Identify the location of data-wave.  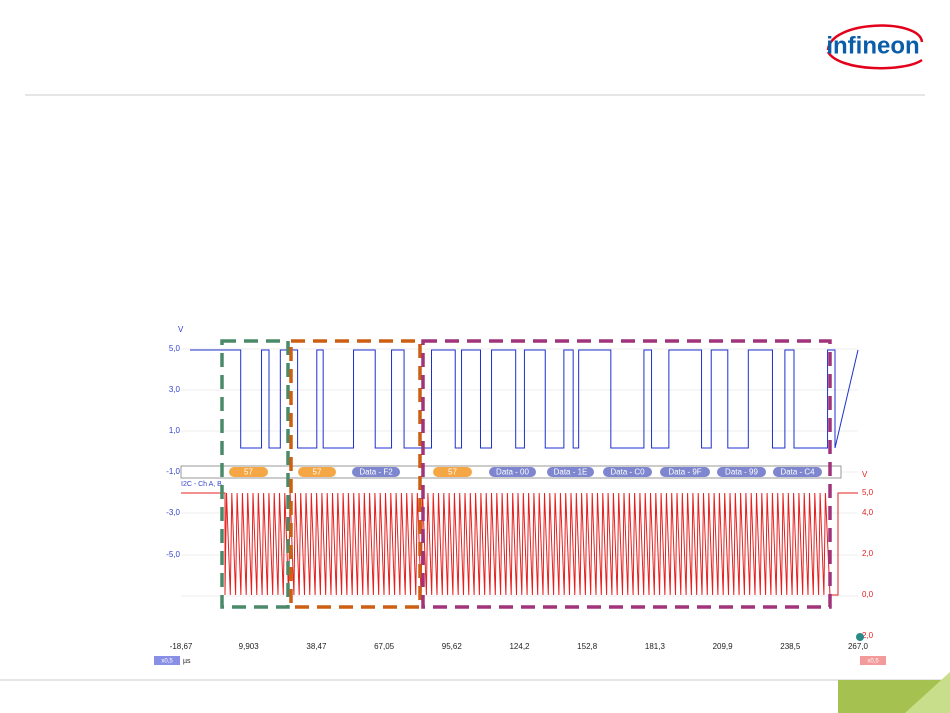
(524, 399).